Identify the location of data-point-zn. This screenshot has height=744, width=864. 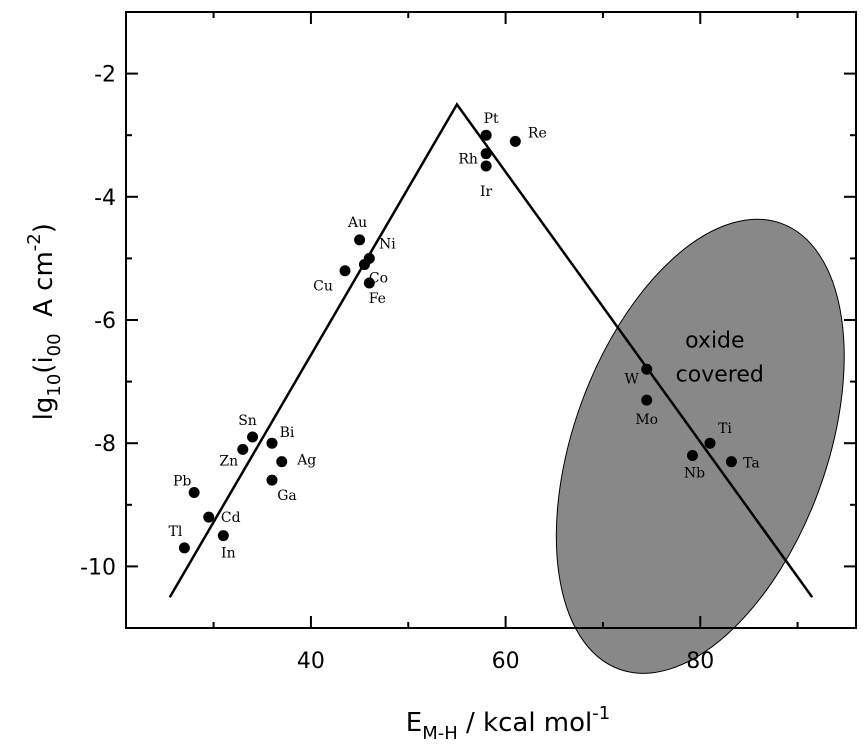
(243, 449).